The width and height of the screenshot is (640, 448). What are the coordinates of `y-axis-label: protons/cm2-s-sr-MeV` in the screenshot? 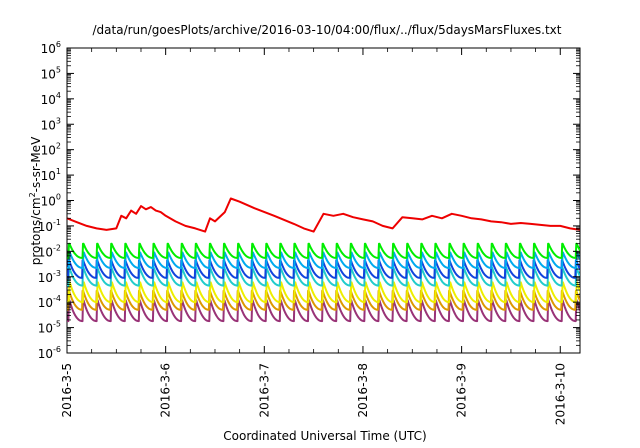 It's located at (35, 200).